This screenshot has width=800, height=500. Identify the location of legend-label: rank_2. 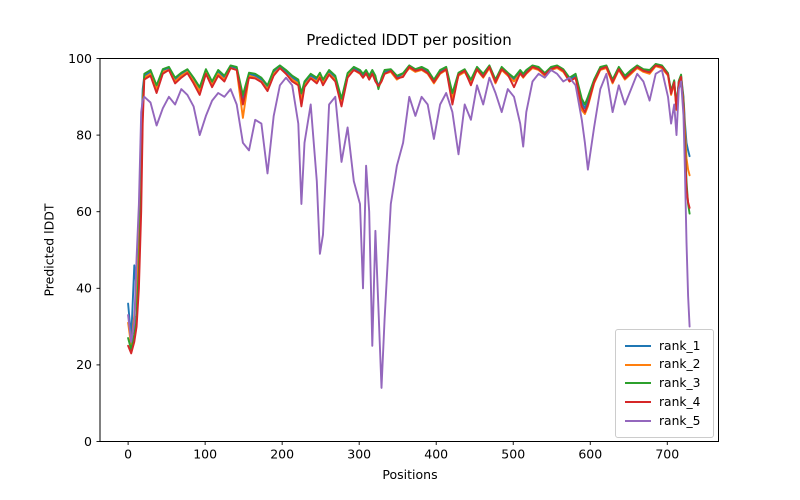
(680, 364).